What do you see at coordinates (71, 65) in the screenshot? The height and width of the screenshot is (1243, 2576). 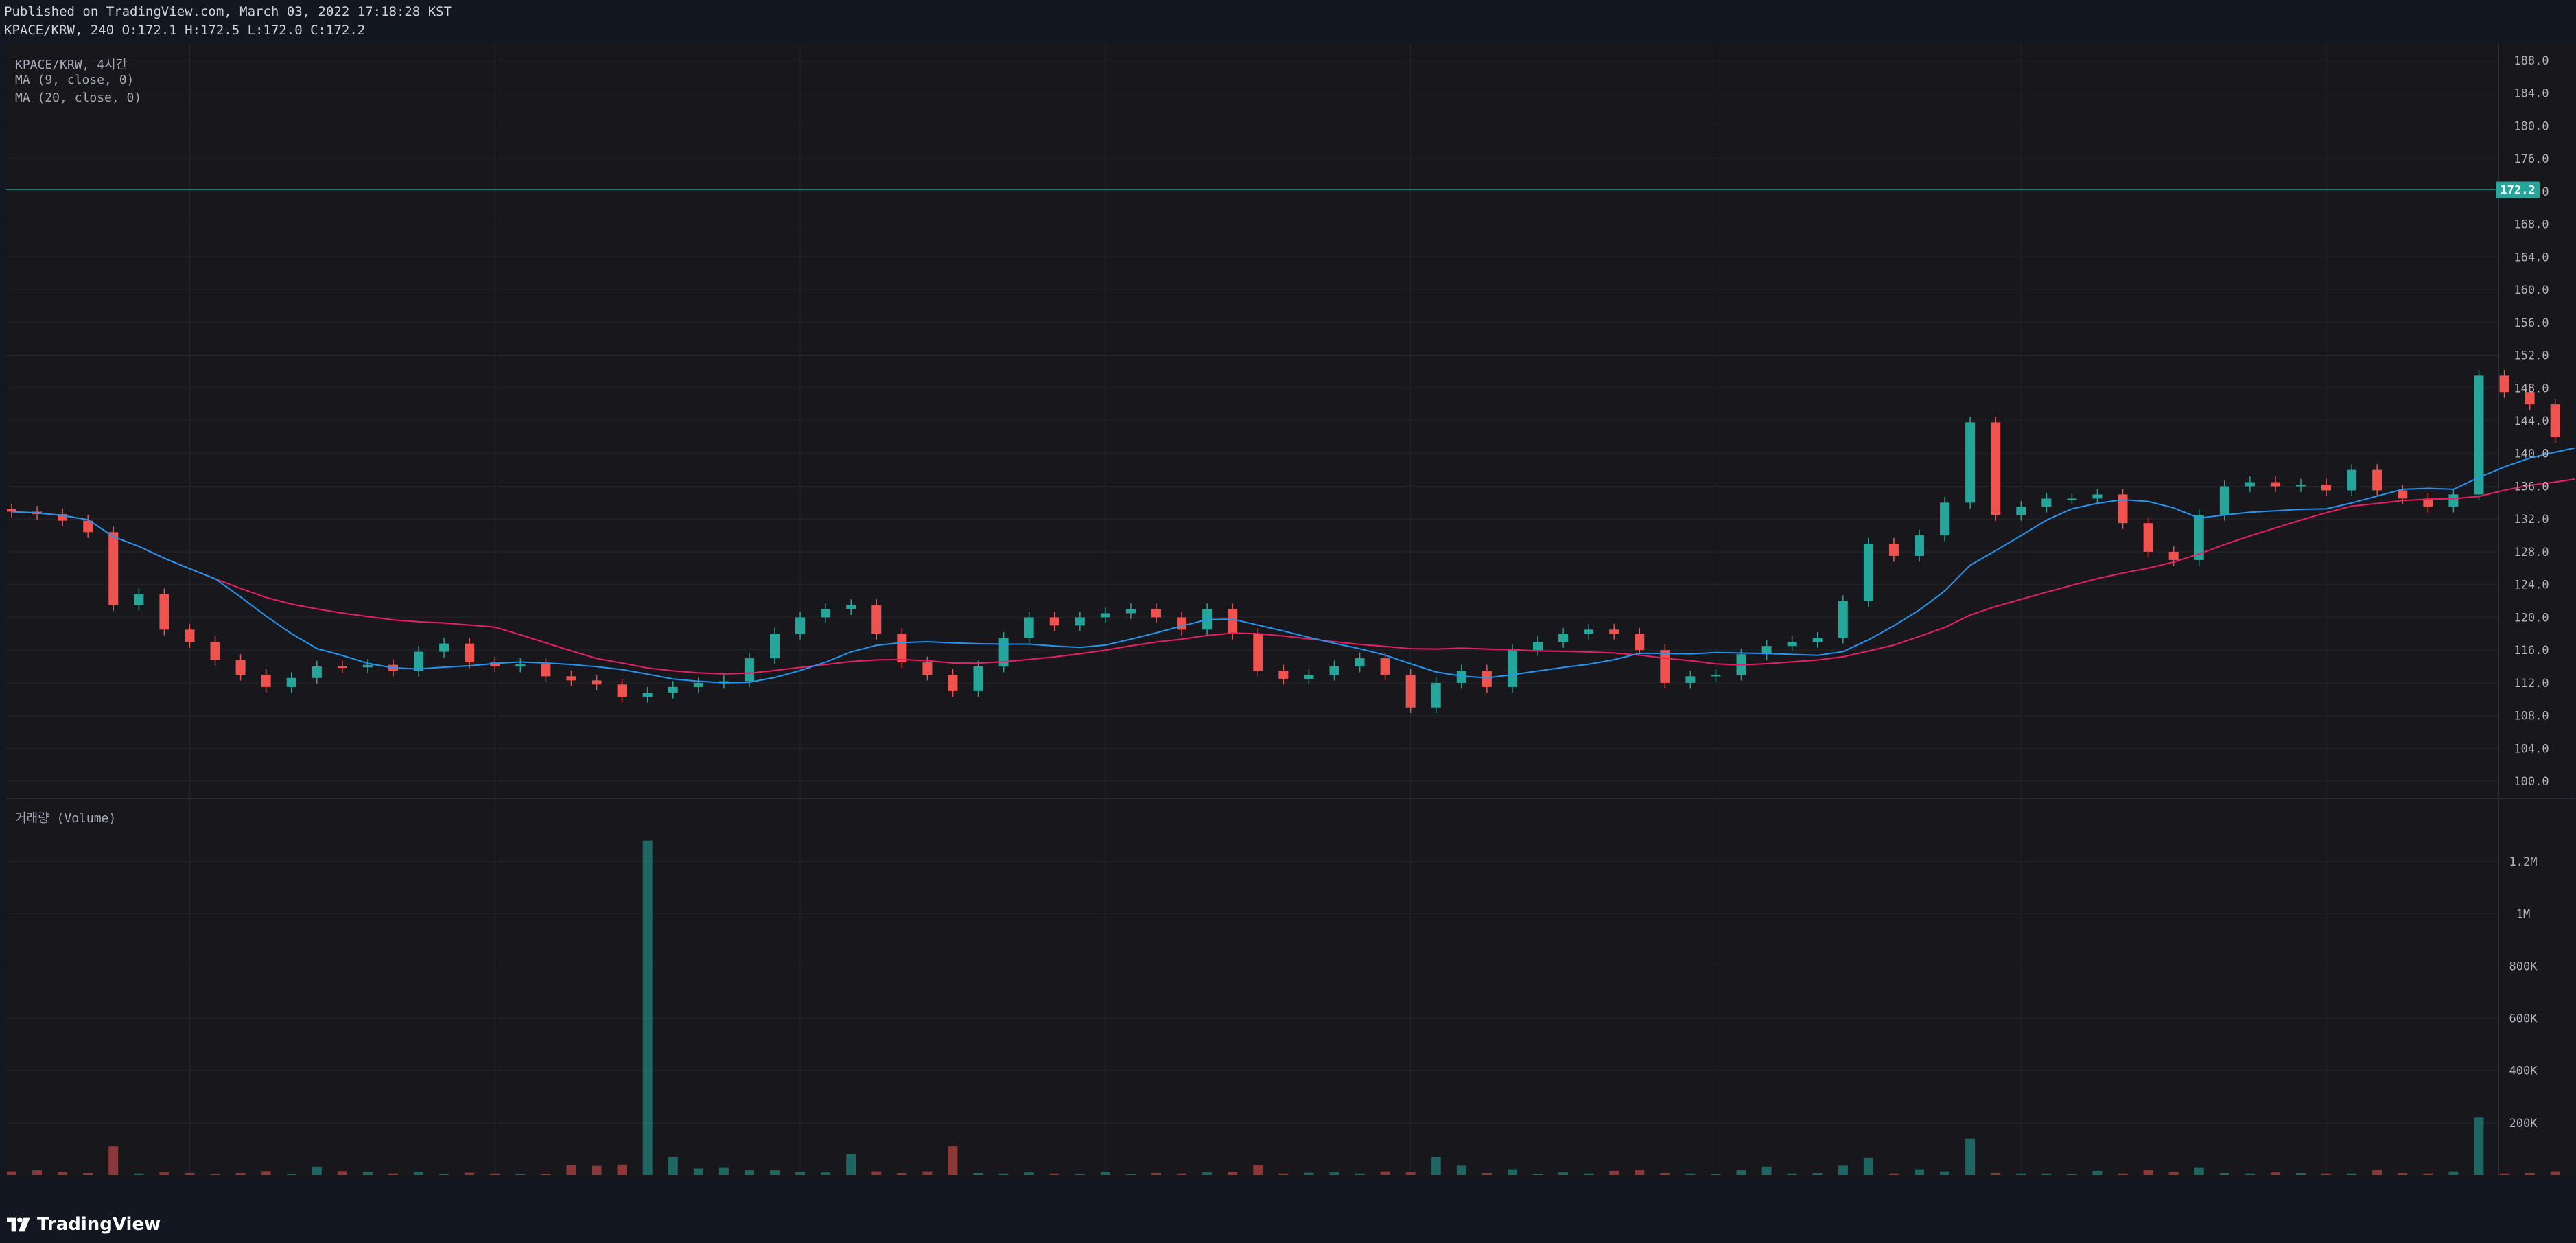 I see `legend-symbol: KPACE/KRW, 4시간` at bounding box center [71, 65].